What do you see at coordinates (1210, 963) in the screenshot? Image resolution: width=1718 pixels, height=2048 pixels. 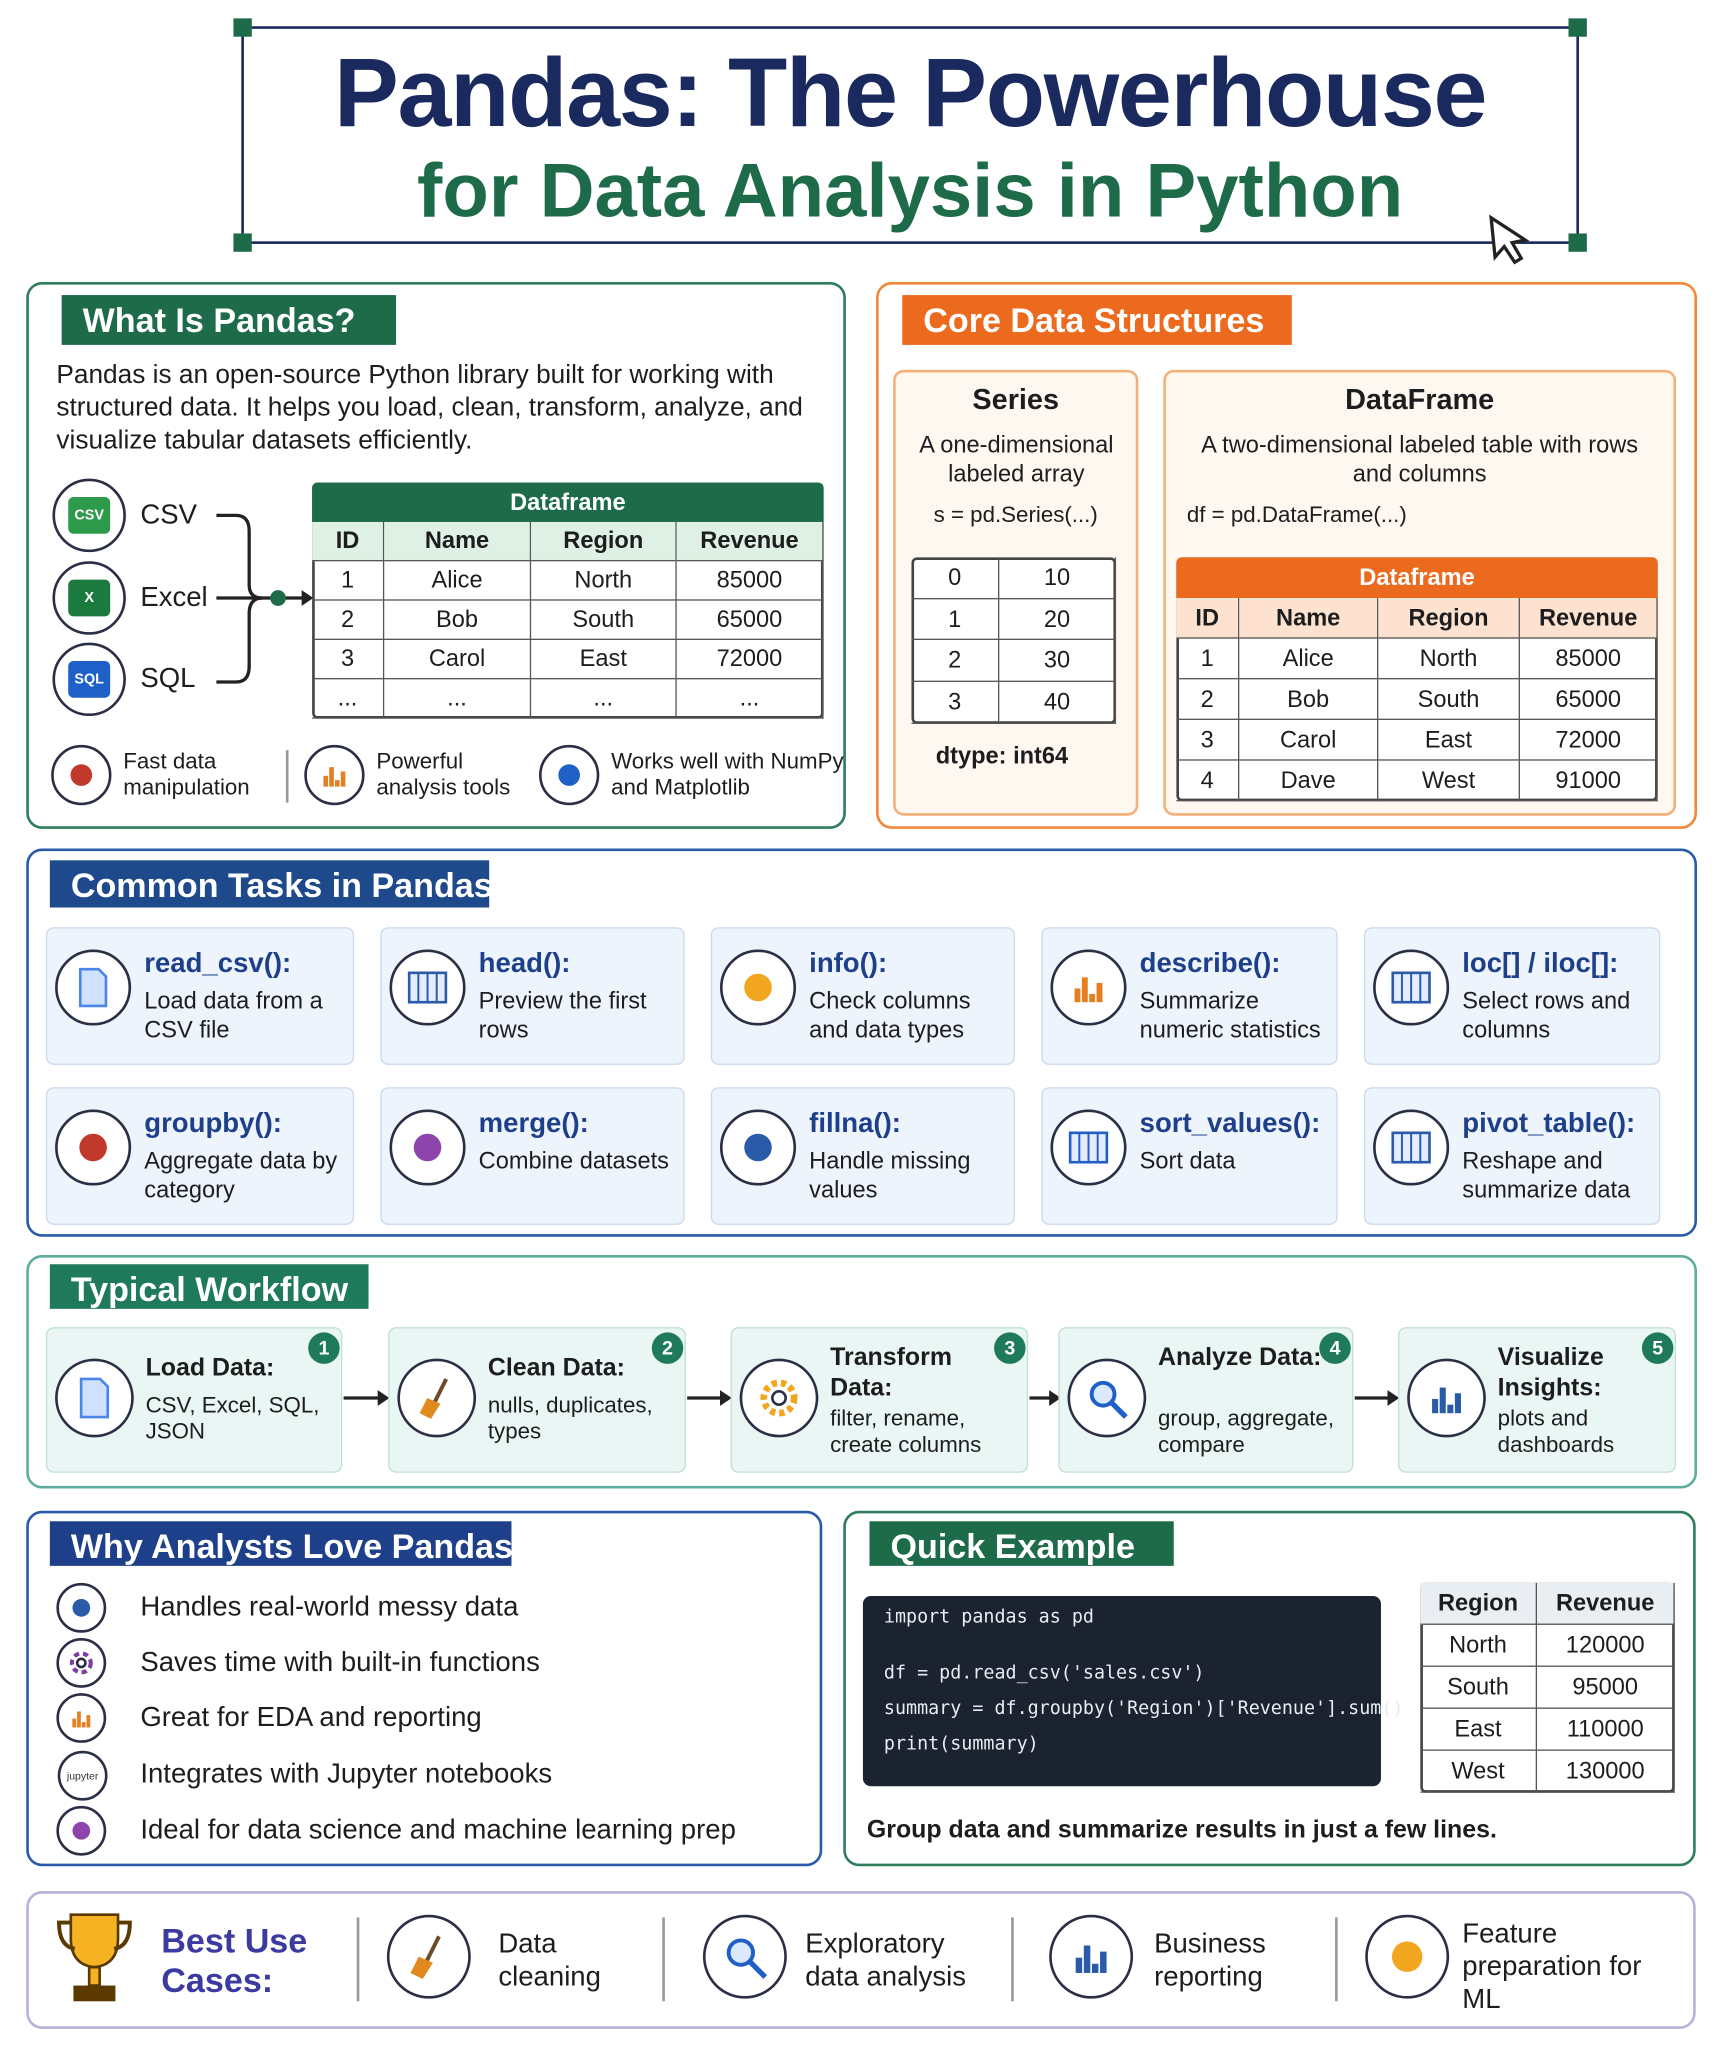 I see `task-name: describe():` at bounding box center [1210, 963].